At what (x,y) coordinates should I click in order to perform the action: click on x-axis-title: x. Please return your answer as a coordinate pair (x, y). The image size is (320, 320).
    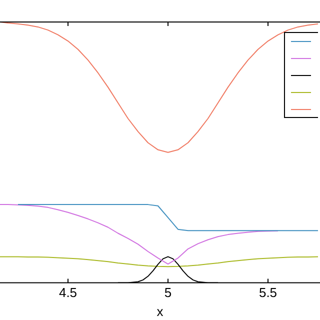
    Looking at the image, I should click on (160, 311).